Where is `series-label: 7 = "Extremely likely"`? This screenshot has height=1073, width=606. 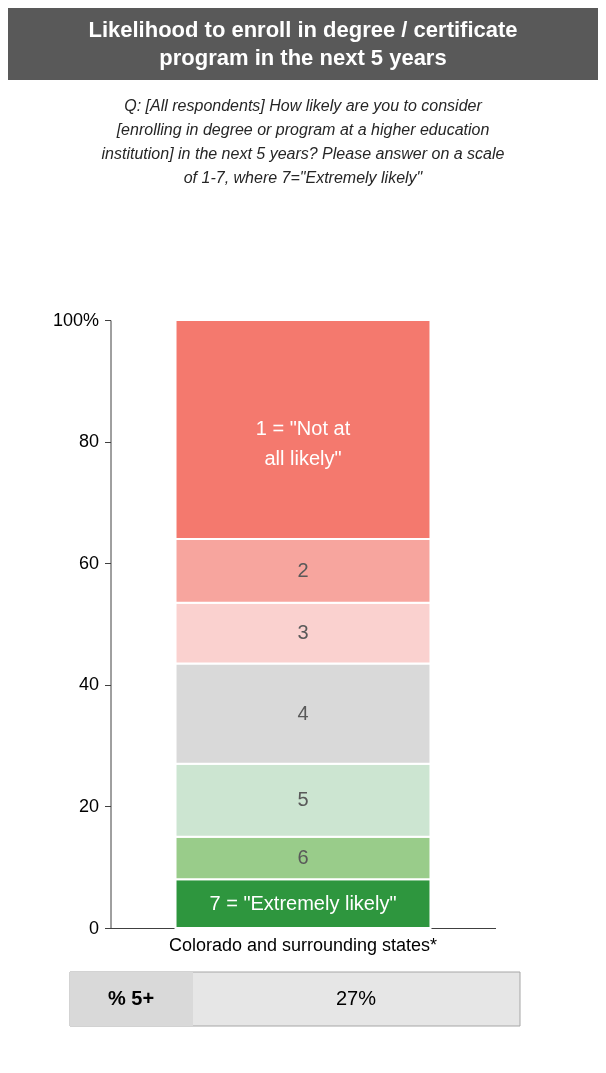 series-label: 7 = "Extremely likely" is located at coordinates (303, 902).